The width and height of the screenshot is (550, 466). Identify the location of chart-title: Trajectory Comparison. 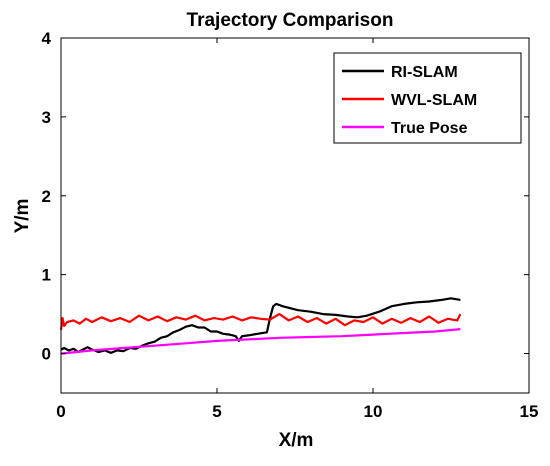
(290, 20).